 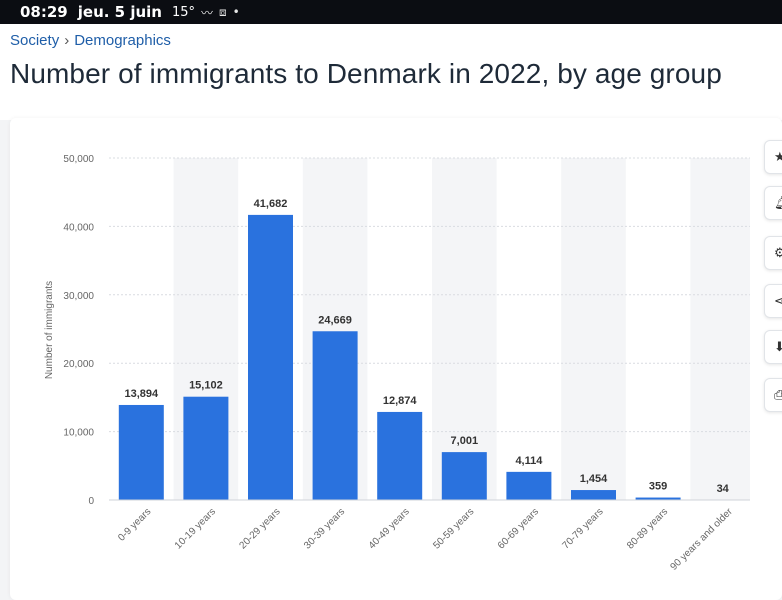 I want to click on x-tick-label: 50-59 years, so click(x=453, y=528).